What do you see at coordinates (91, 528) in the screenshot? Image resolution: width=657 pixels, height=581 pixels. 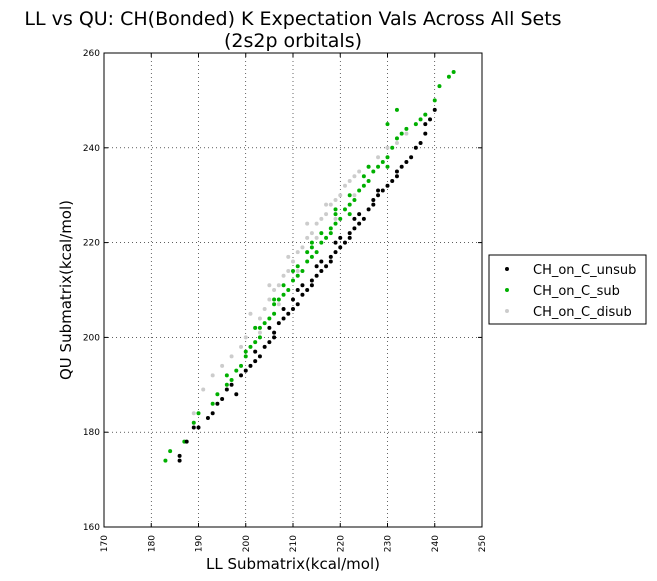 I see `y-tick-label: 160` at bounding box center [91, 528].